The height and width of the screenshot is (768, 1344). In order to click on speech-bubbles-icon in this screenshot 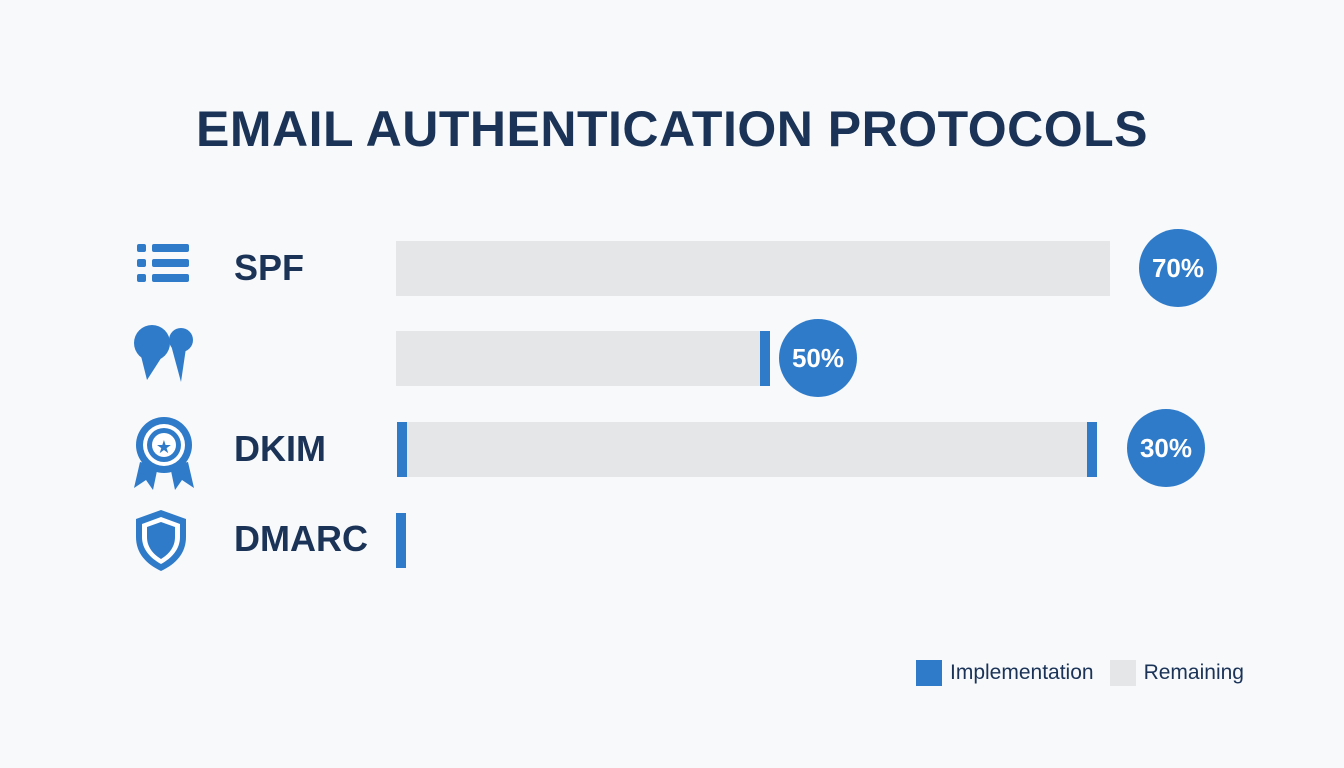, I will do `click(163, 353)`.